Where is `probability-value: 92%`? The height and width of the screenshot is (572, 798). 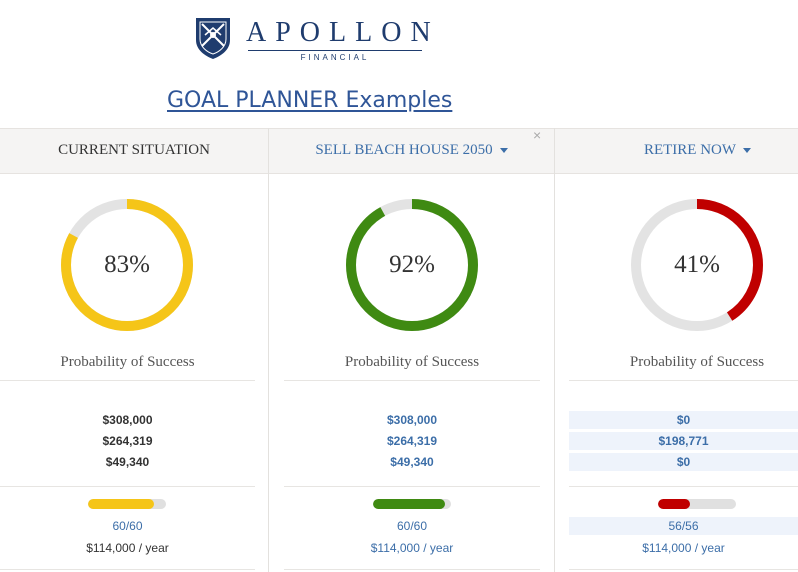 probability-value: 92% is located at coordinates (412, 264).